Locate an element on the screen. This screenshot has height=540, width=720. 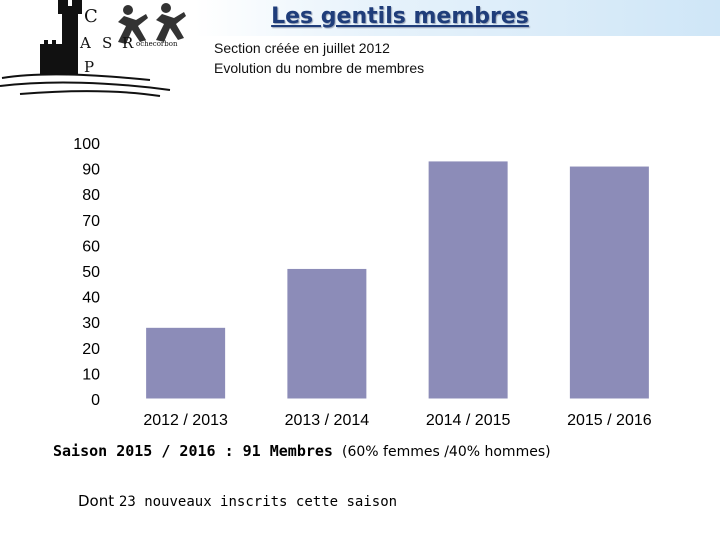
y-tick-label: 100 is located at coordinates (86, 144).